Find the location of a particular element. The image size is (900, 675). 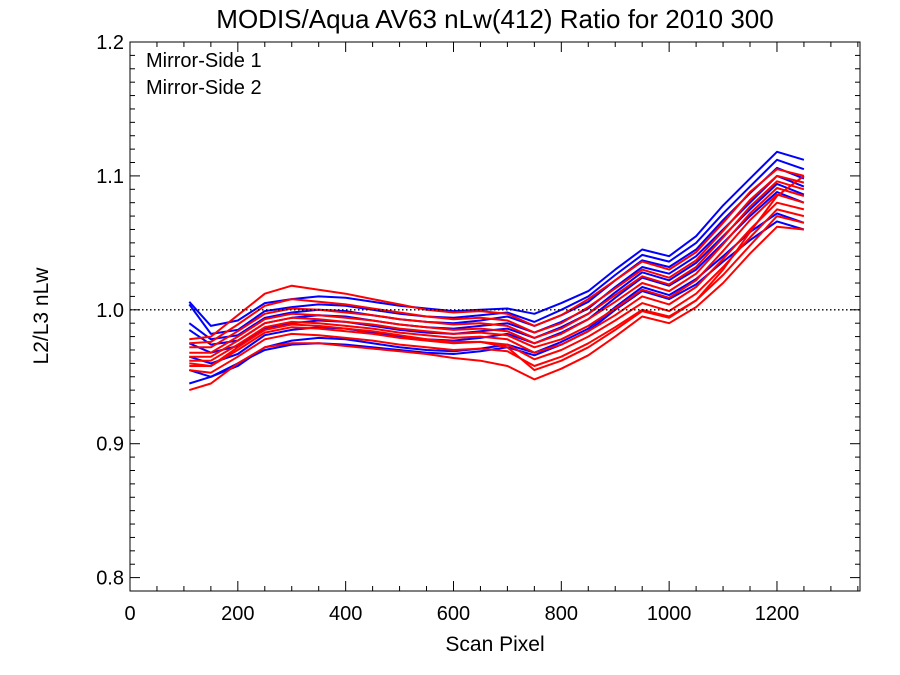

x-tick-label: 1200 is located at coordinates (777, 614).